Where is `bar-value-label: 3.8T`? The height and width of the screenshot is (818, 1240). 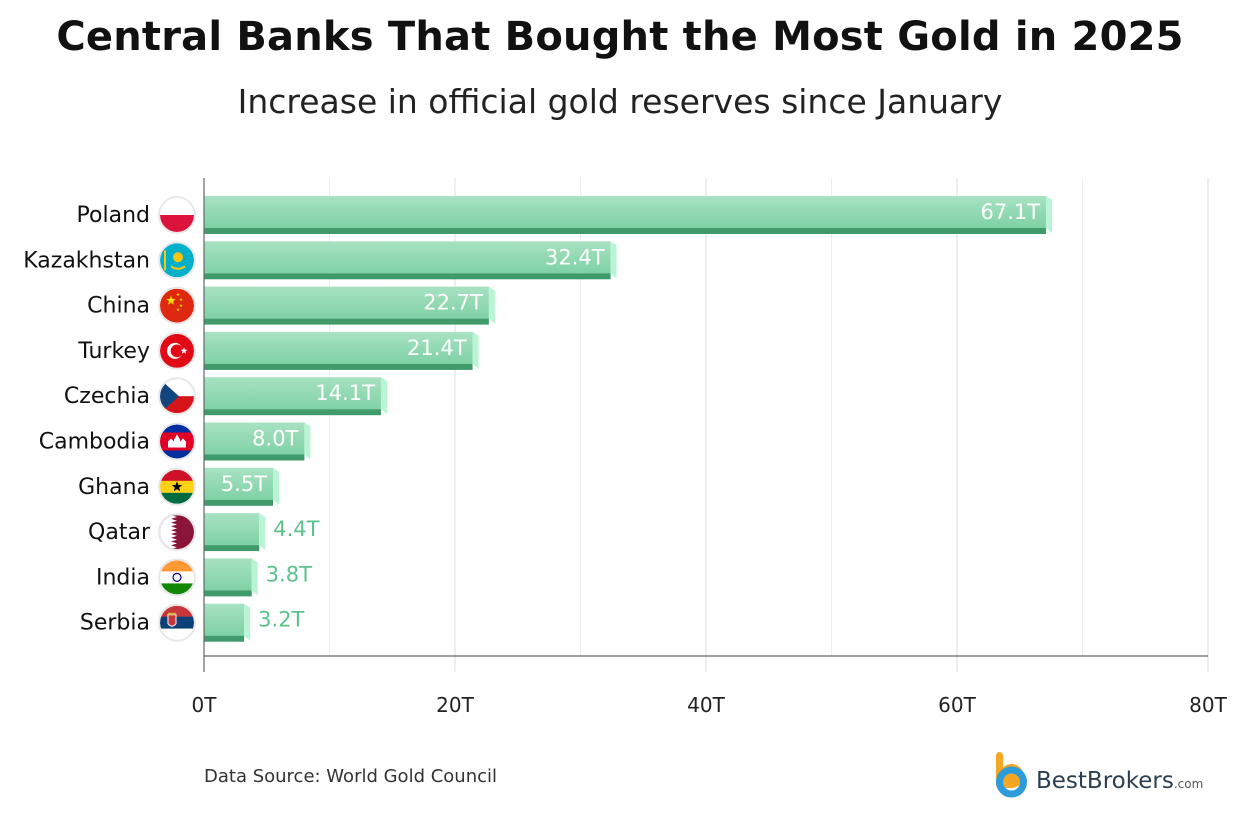 bar-value-label: 3.8T is located at coordinates (289, 574).